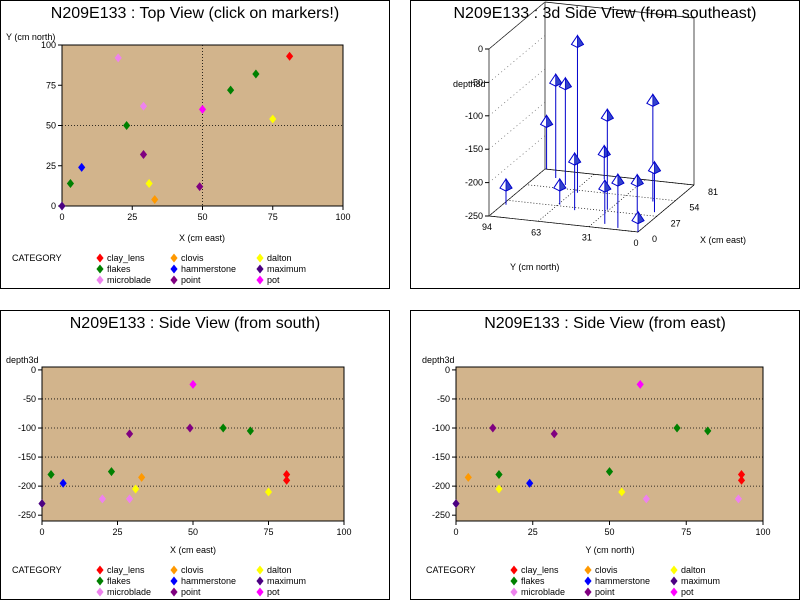 This screenshot has width=800, height=600. I want to click on legend-label-point: point, so click(605, 592).